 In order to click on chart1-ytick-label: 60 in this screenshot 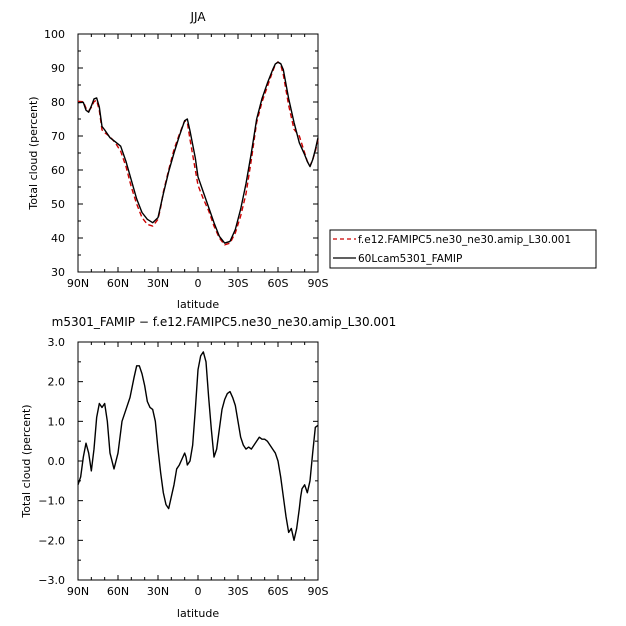, I will do `click(58, 170)`.